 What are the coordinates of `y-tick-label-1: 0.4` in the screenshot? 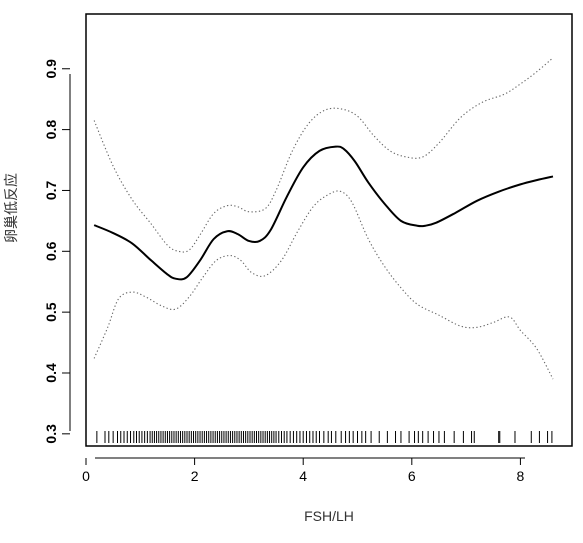 It's located at (51, 373).